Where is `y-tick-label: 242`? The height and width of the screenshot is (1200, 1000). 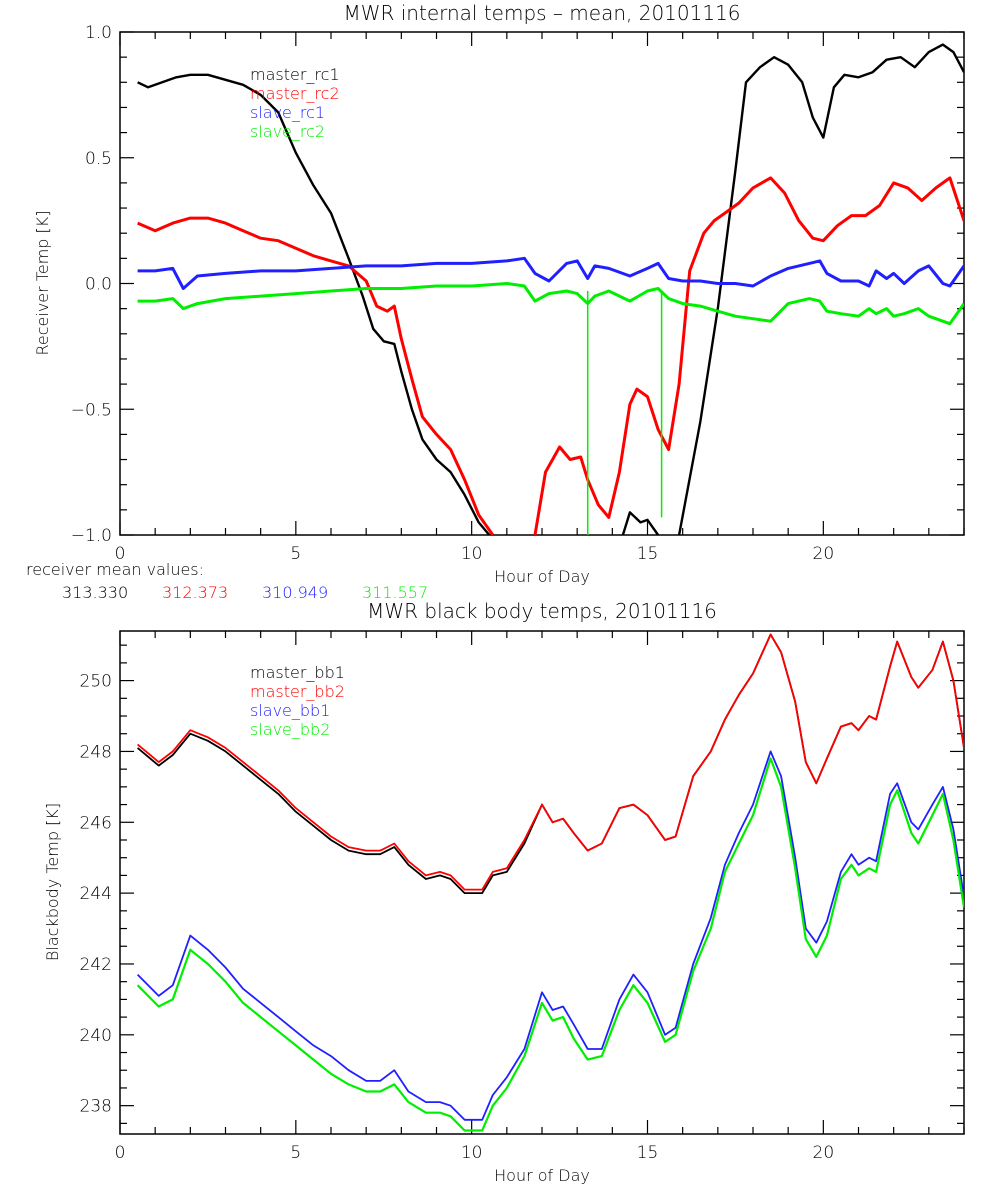 y-tick-label: 242 is located at coordinates (96, 965).